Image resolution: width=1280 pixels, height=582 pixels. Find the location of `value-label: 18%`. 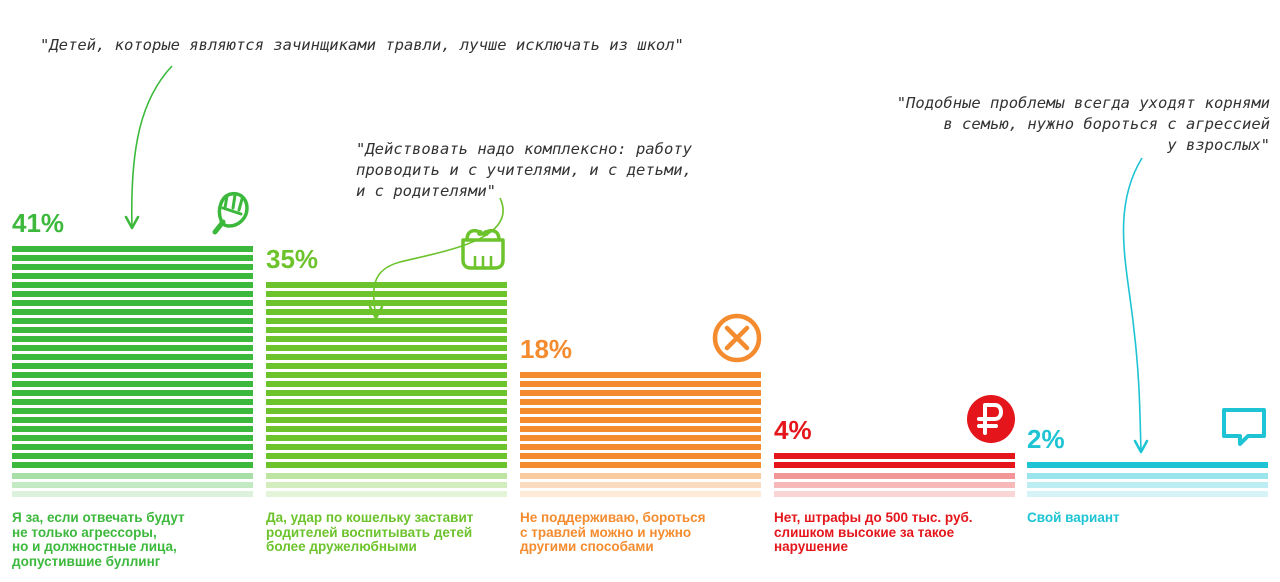

value-label: 18% is located at coordinates (546, 349).